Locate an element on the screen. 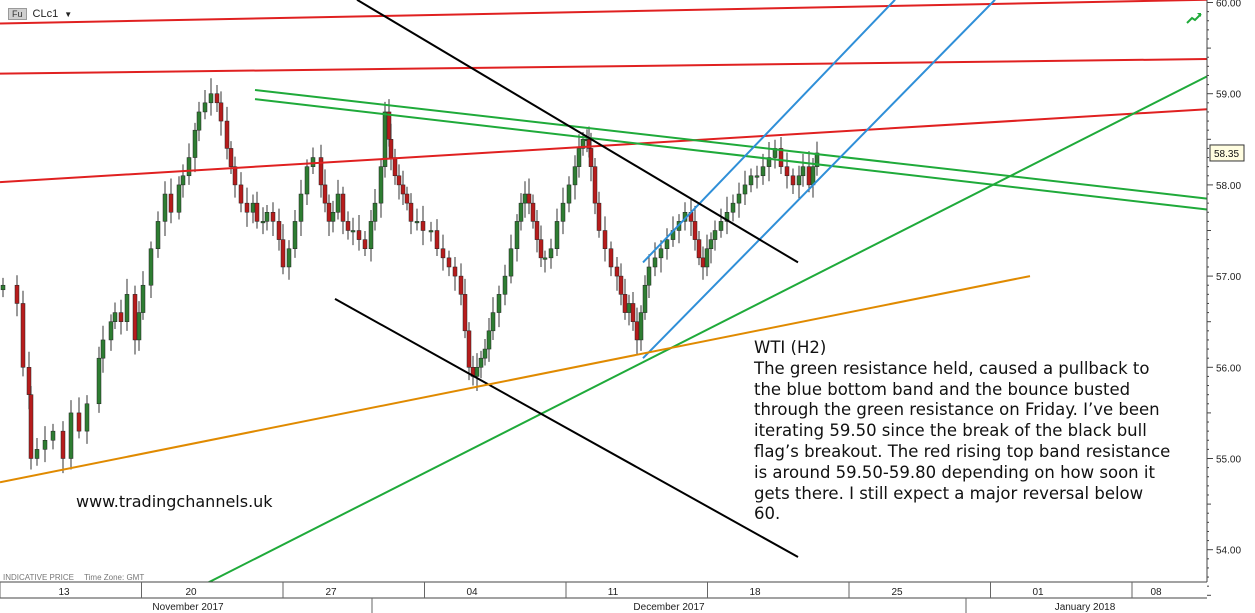 The image size is (1255, 613). x-month-label: November 2017 is located at coordinates (188, 607).